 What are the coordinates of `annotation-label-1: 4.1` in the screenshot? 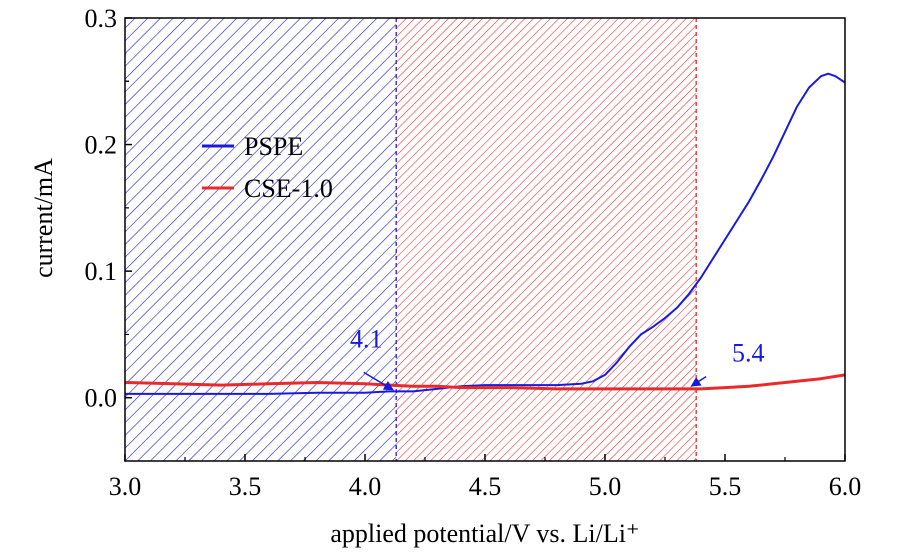 It's located at (366, 338).